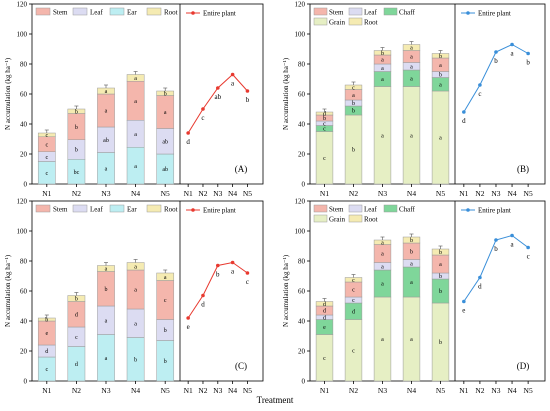 Image resolution: width=550 pixels, height=411 pixels. Describe the element at coordinates (523, 169) in the screenshot. I see `panel-label: (B)` at that location.